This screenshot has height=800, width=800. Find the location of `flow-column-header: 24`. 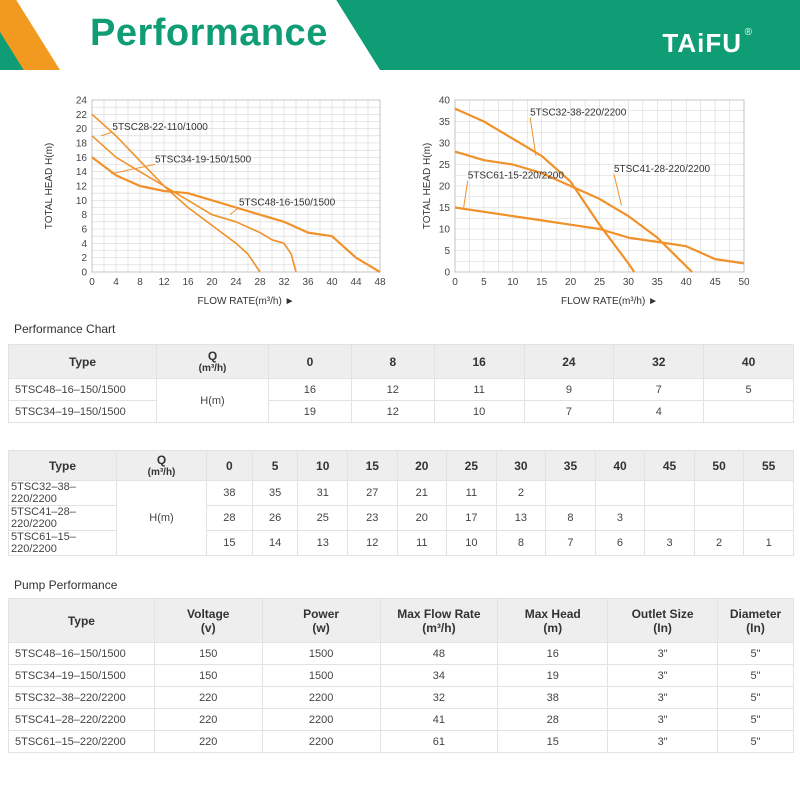

flow-column-header: 24 is located at coordinates (569, 361).